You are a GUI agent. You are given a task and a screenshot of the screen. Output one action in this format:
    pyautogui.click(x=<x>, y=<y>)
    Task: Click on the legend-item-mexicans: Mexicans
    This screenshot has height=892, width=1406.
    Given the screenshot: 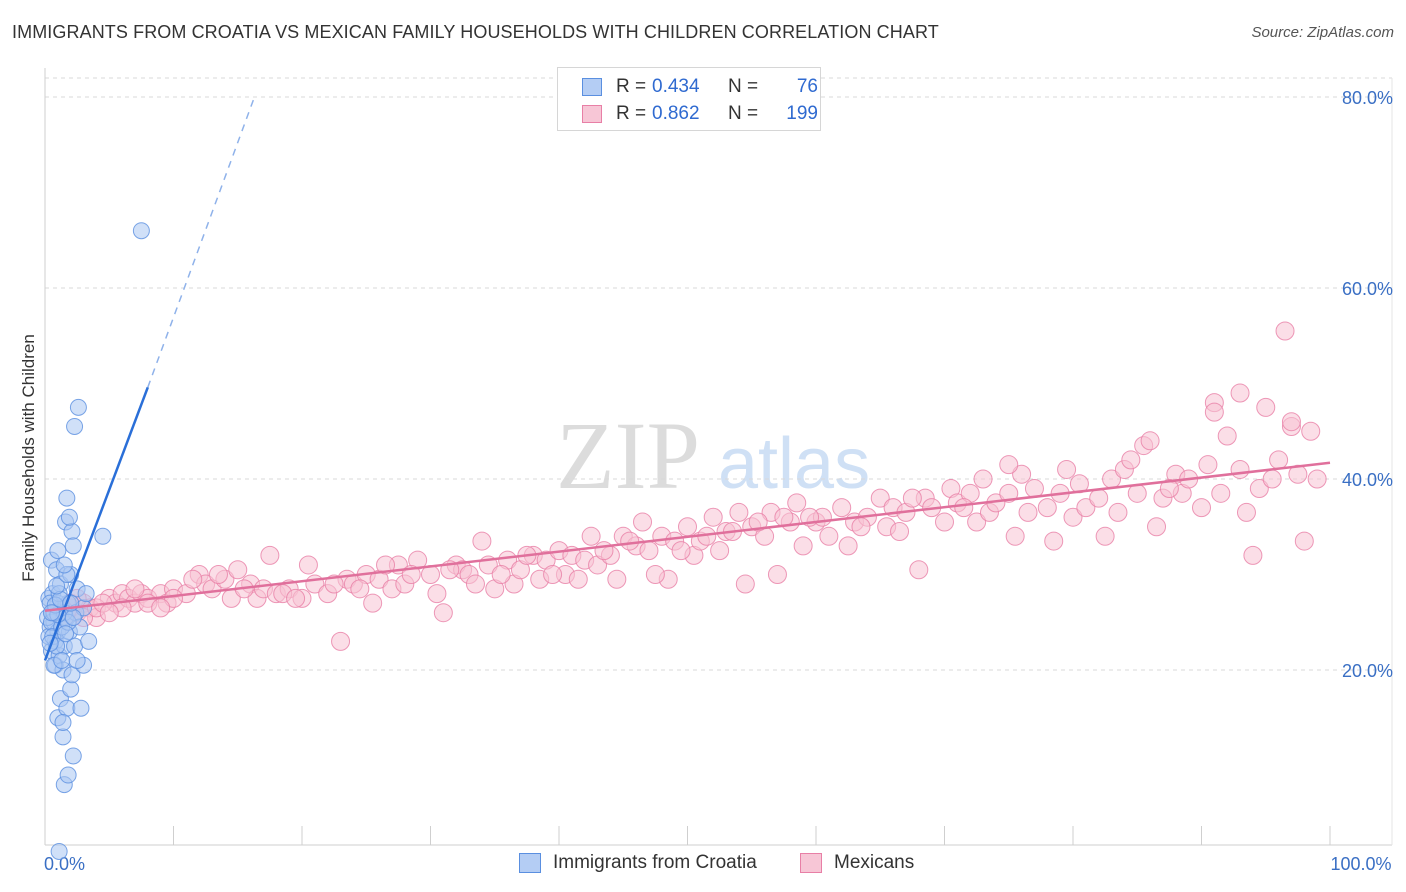 What is the action you would take?
    pyautogui.click(x=857, y=863)
    